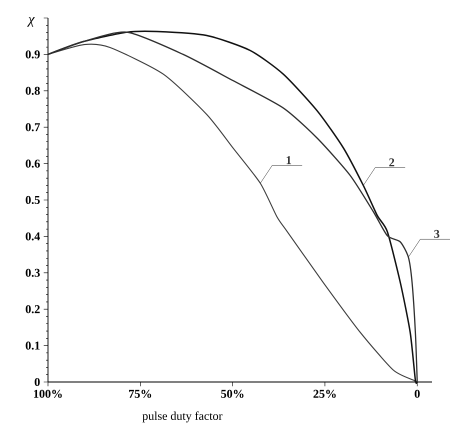  Describe the element at coordinates (33, 309) in the screenshot. I see `y-tick-label: 0.2` at that location.